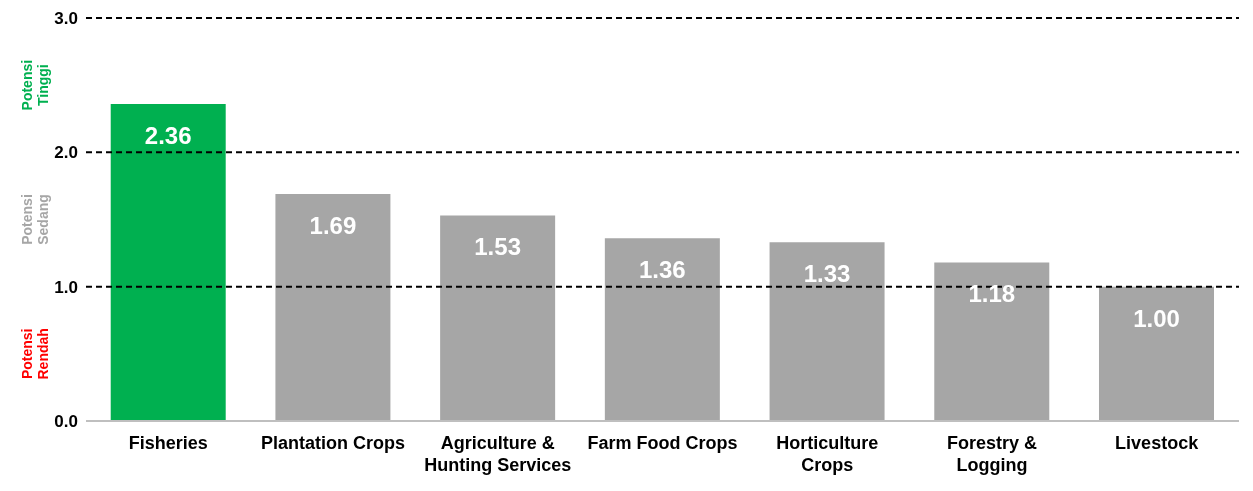 The height and width of the screenshot is (491, 1253). Describe the element at coordinates (992, 294) in the screenshot. I see `data-label: 1.18` at that location.